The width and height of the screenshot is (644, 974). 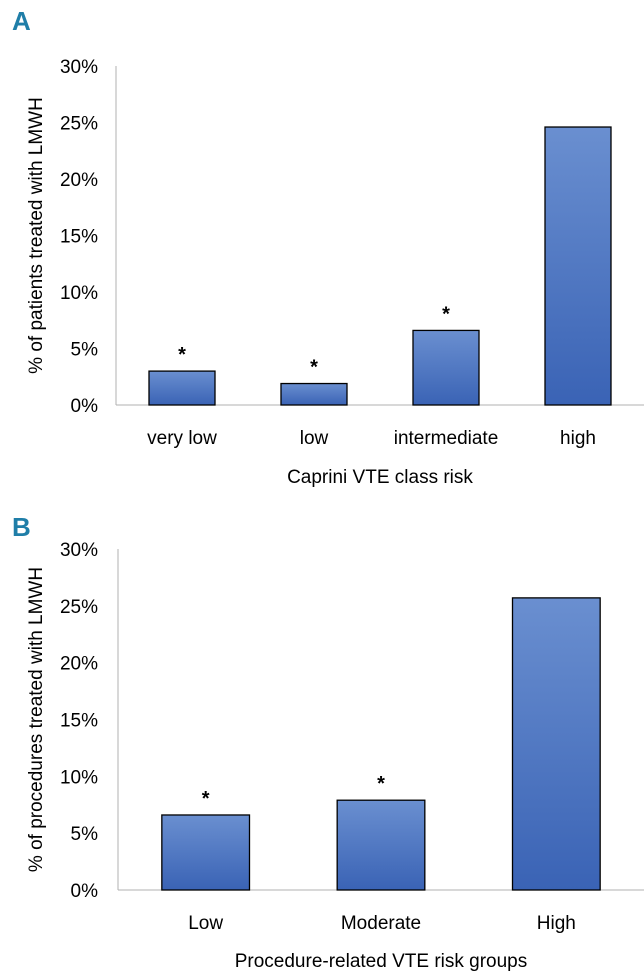 What do you see at coordinates (36, 235) in the screenshot?
I see `y-axis-title: % of patients treated with LMWH` at bounding box center [36, 235].